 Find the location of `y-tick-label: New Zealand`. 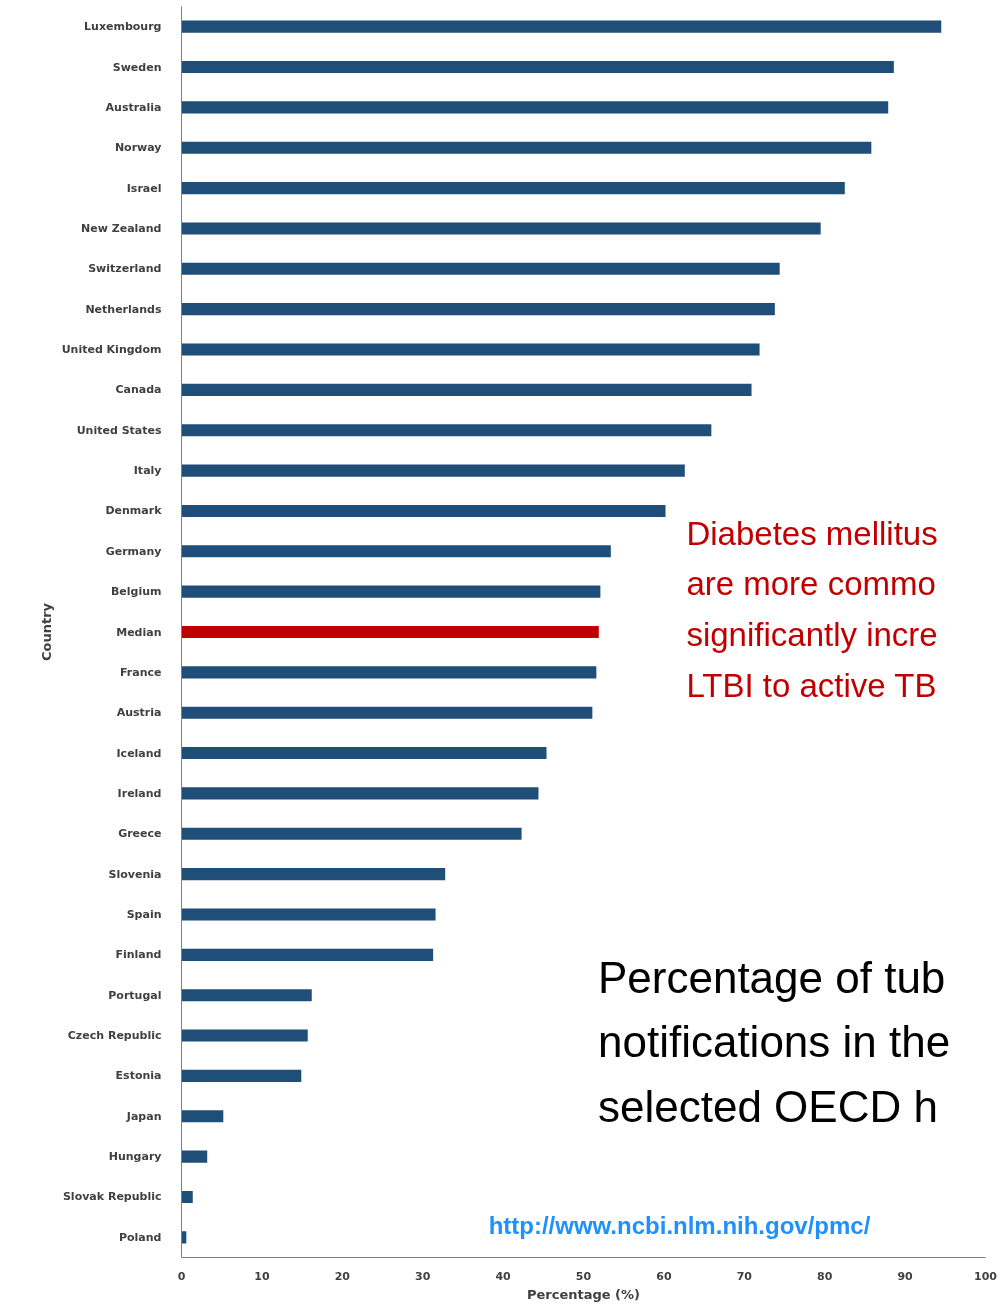

y-tick-label: New Zealand is located at coordinates (121, 228).